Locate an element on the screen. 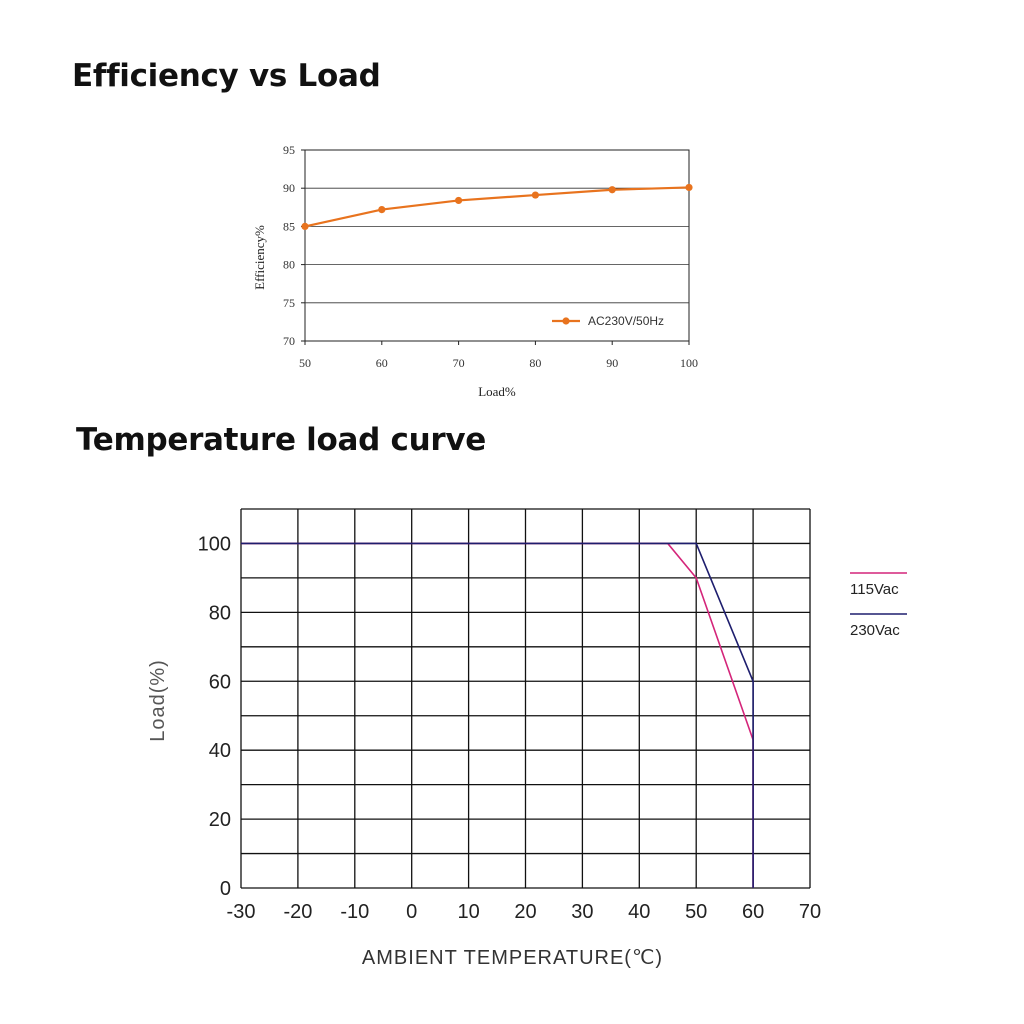 This screenshot has width=1024, height=1024. temperature-x-tick-label: 40 is located at coordinates (639, 912).